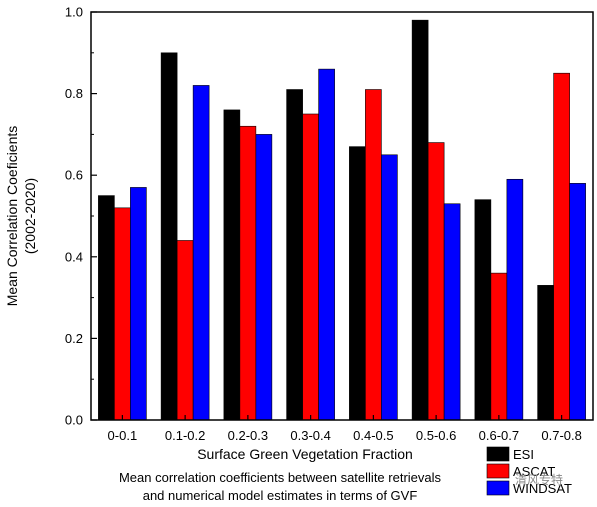 The height and width of the screenshot is (507, 597). I want to click on bar-windsat-0.4-0.5, so click(389, 287).